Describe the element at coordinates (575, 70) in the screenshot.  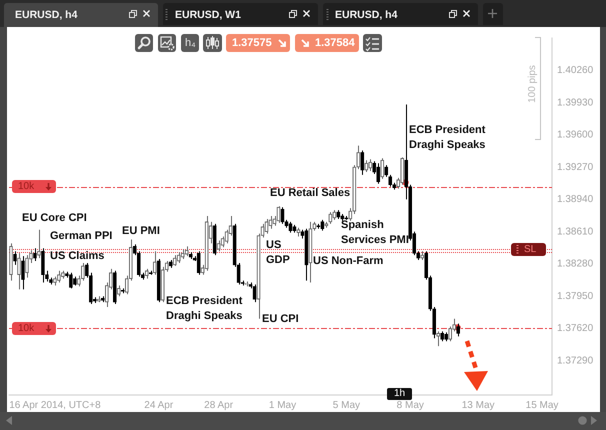
I see `y-tick-label: 1.40260` at that location.